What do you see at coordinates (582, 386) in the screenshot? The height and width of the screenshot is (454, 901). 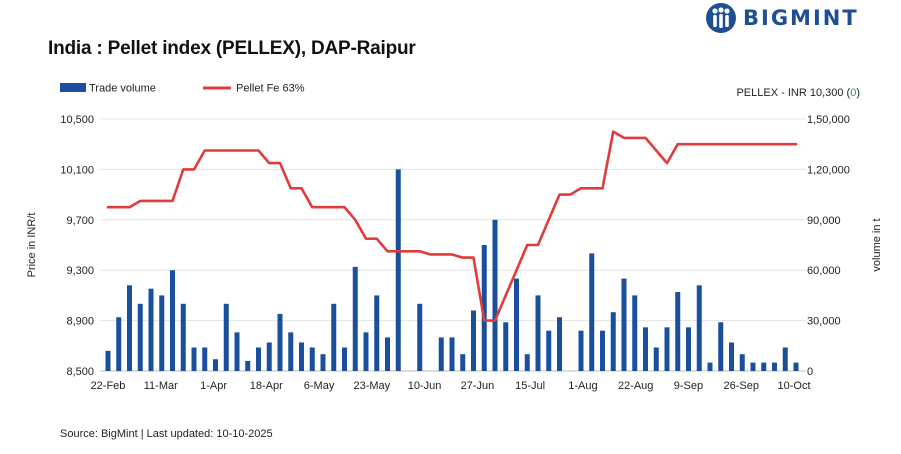 I see `x-tick-label: 1-Aug` at bounding box center [582, 386].